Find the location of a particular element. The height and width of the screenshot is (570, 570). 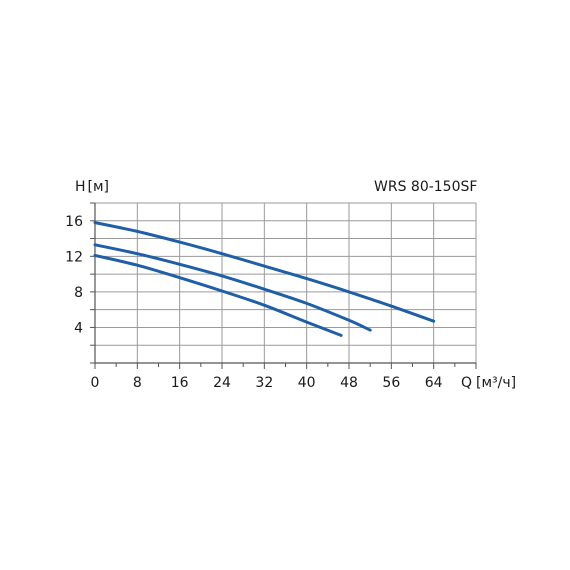

x-axis-unit: [м³/ч] is located at coordinates (496, 383).